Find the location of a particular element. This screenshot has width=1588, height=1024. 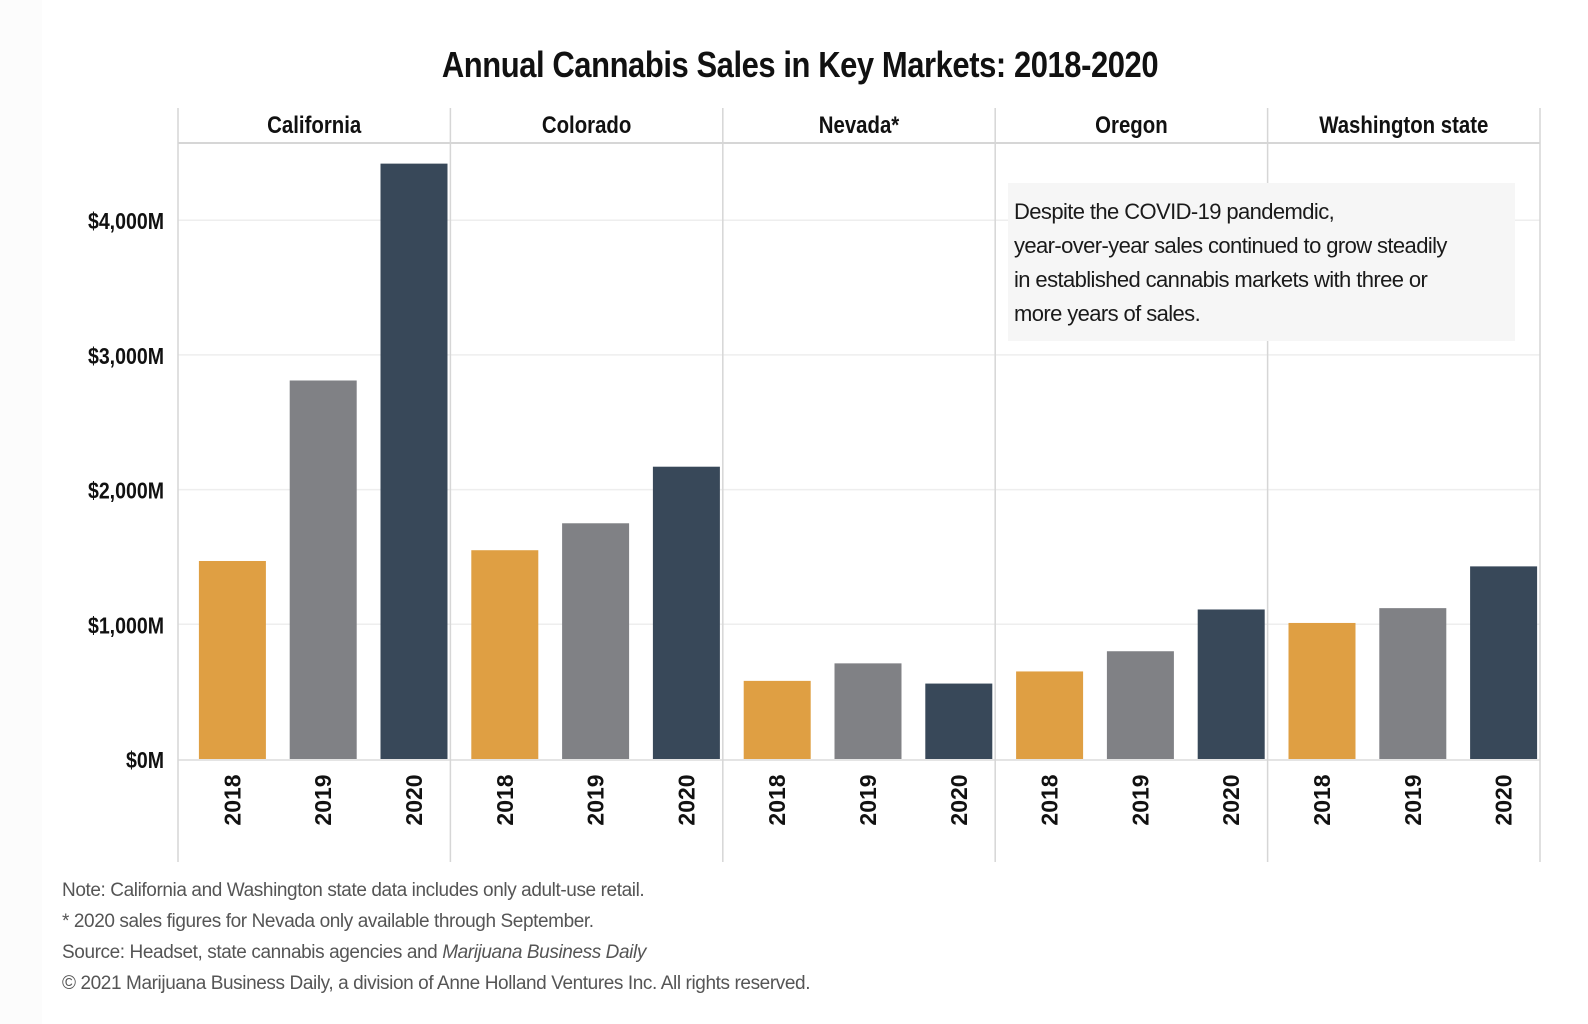

annotation-line: Despite the COVID-19 pandemdic, is located at coordinates (1174, 211).